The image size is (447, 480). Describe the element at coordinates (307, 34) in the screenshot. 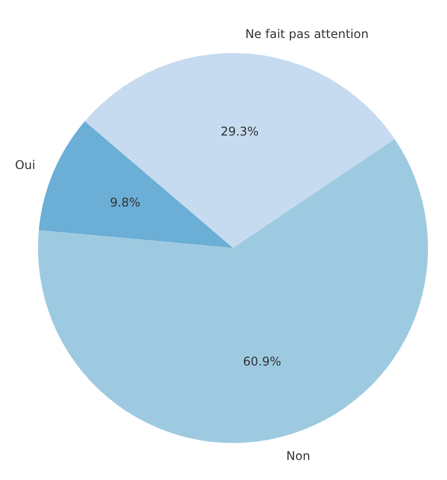

I see `slice-label: Ne fait pas attention` at that location.